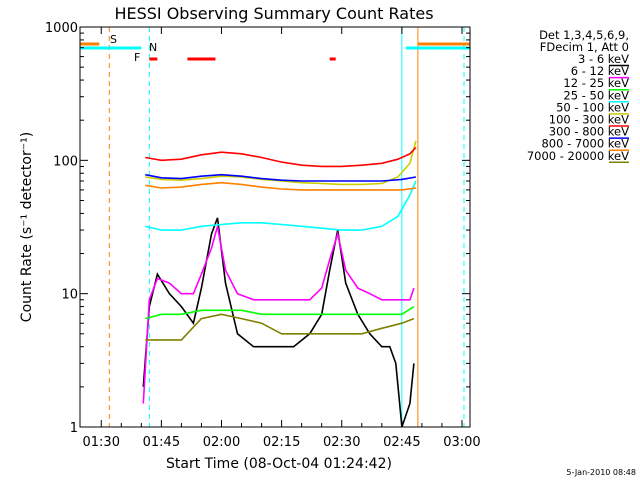  What do you see at coordinates (27, 227) in the screenshot?
I see `y-axis-label: Count Rate (s⁻¹ detector⁻¹)` at bounding box center [27, 227].